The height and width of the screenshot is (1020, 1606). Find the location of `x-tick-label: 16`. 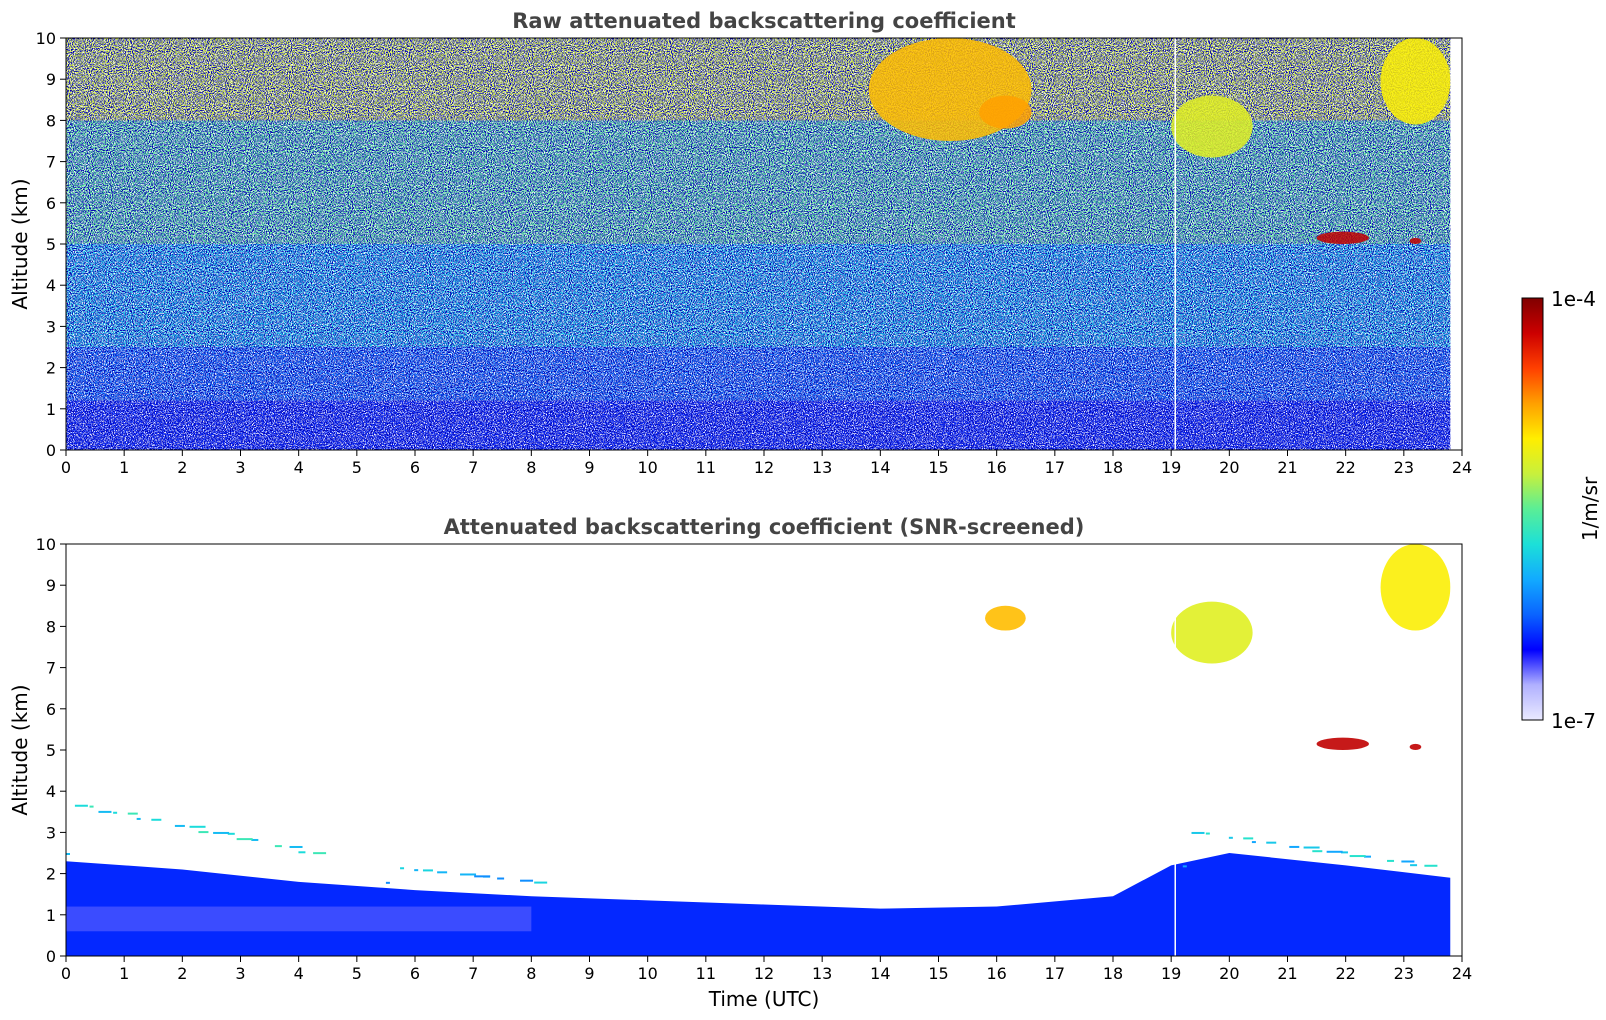

x-tick-label: 16 is located at coordinates (996, 467).